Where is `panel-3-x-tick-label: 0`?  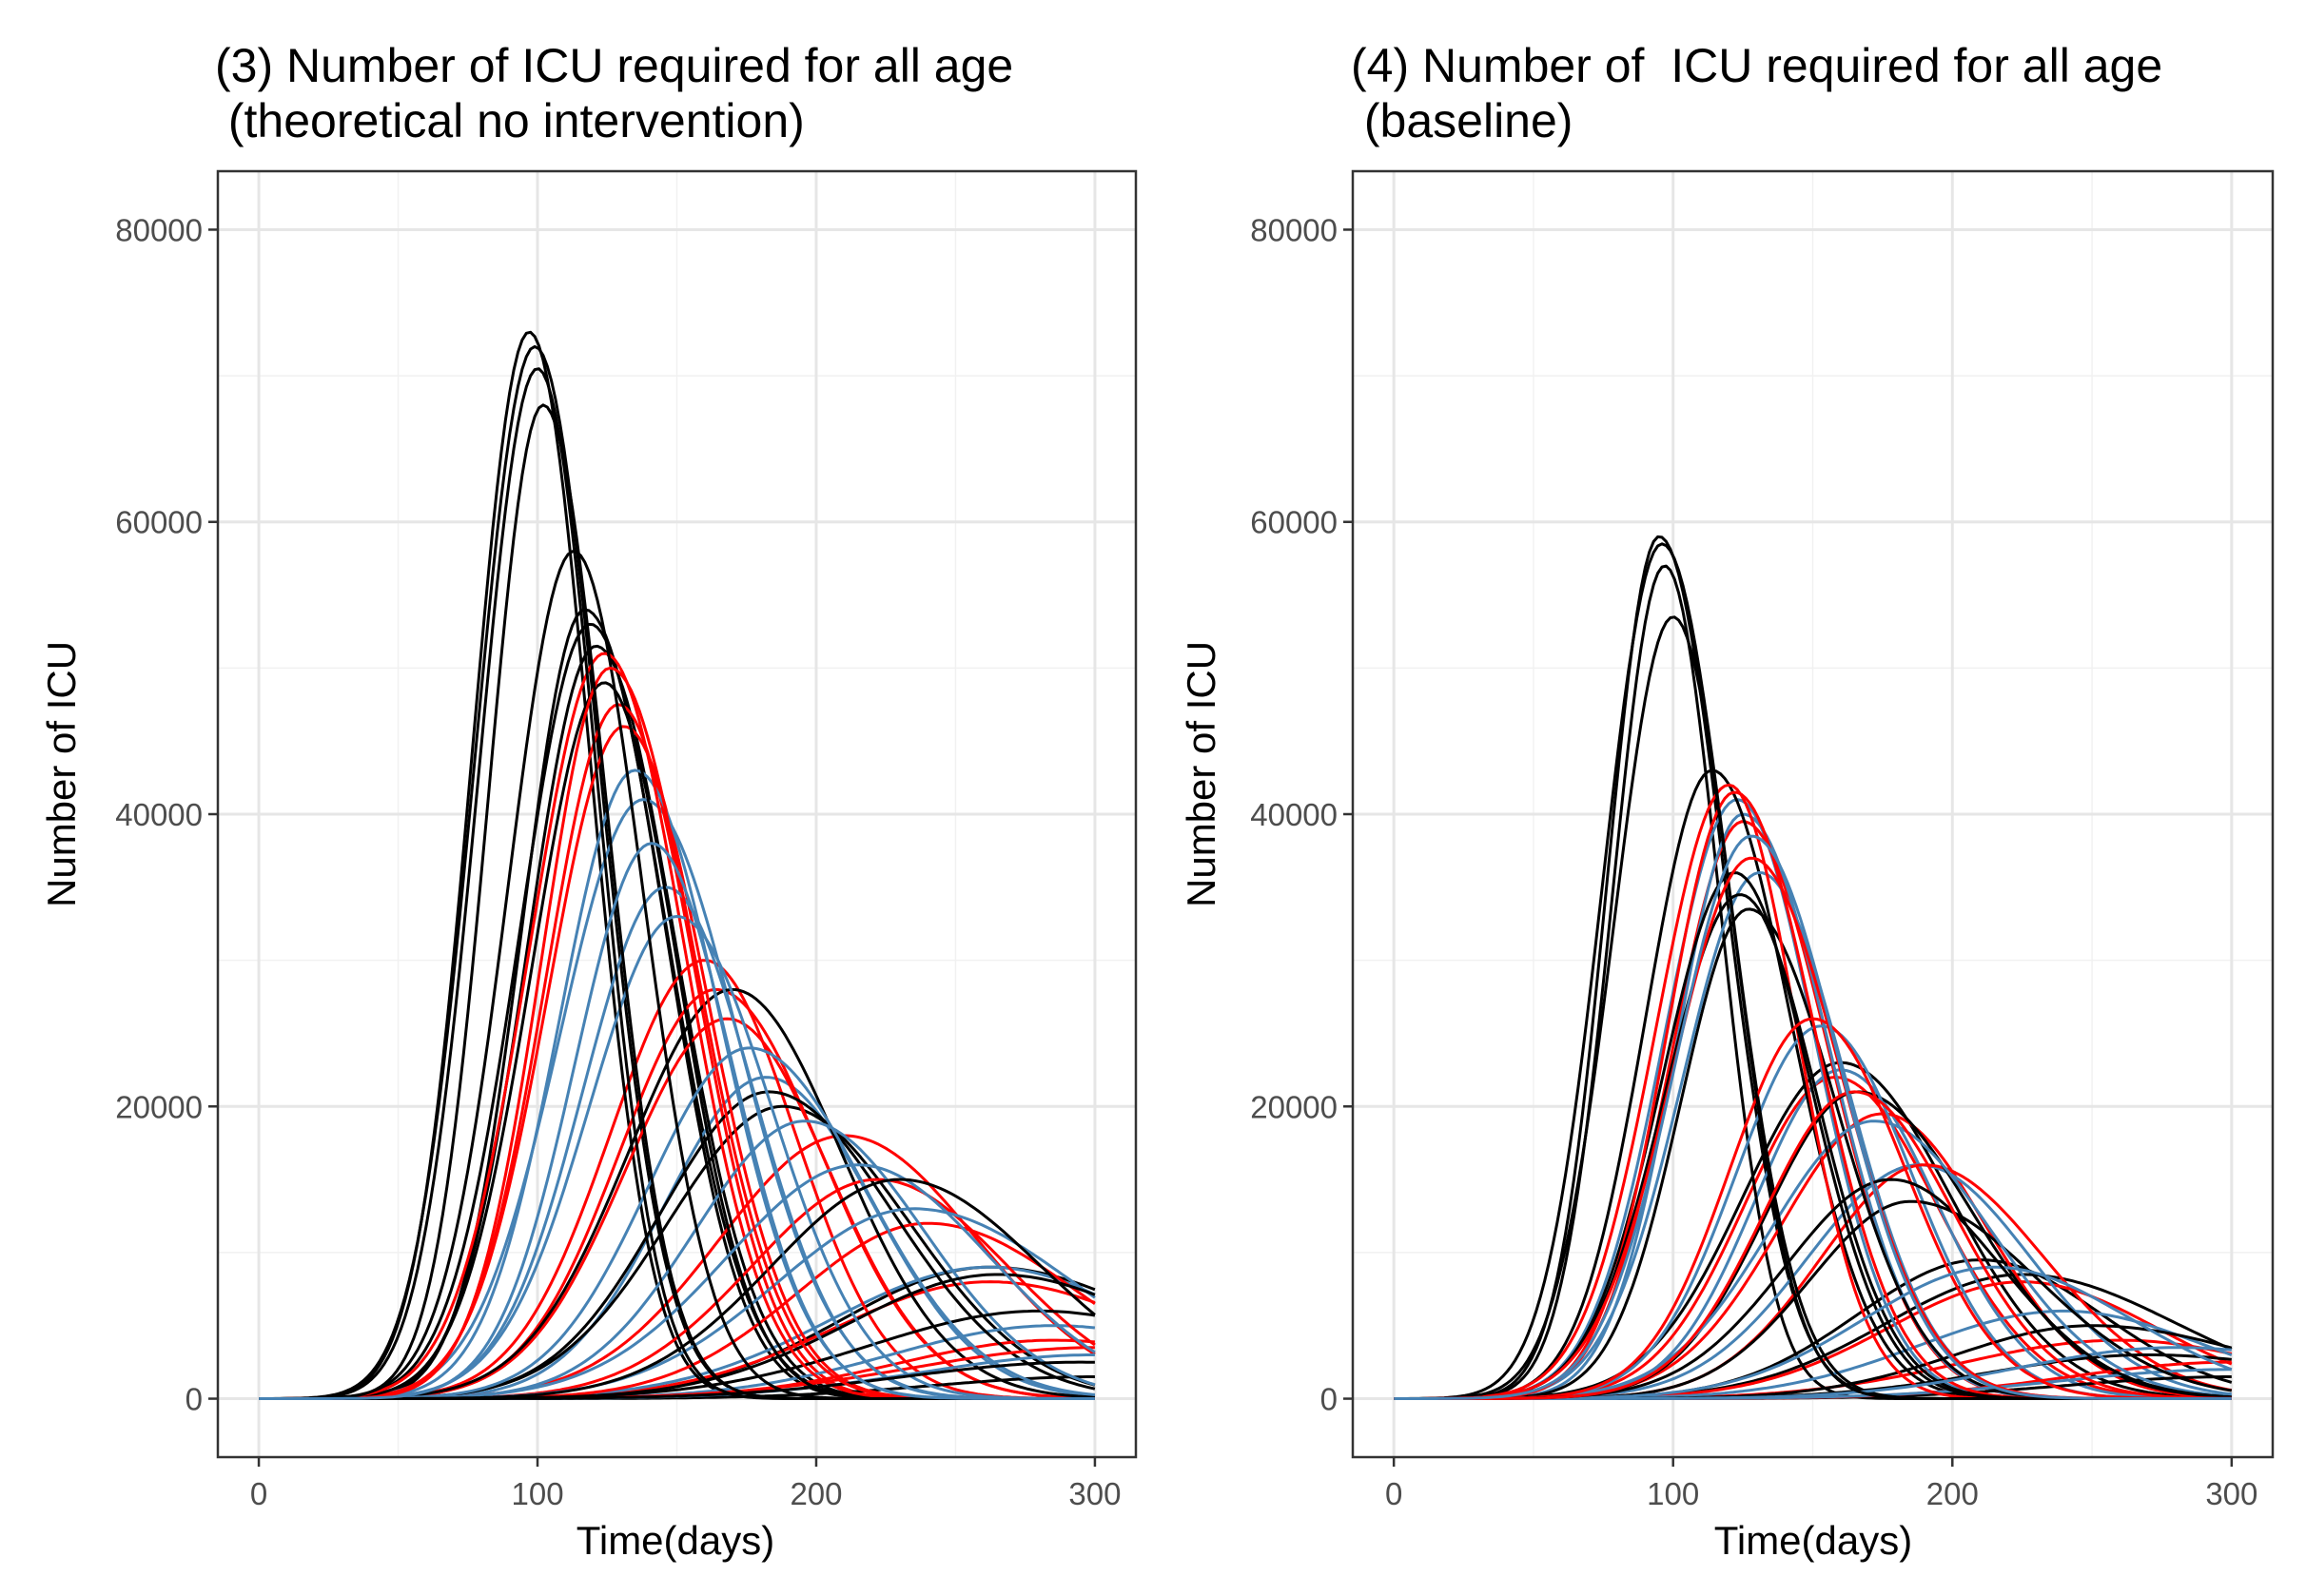 panel-3-x-tick-label: 0 is located at coordinates (258, 1493).